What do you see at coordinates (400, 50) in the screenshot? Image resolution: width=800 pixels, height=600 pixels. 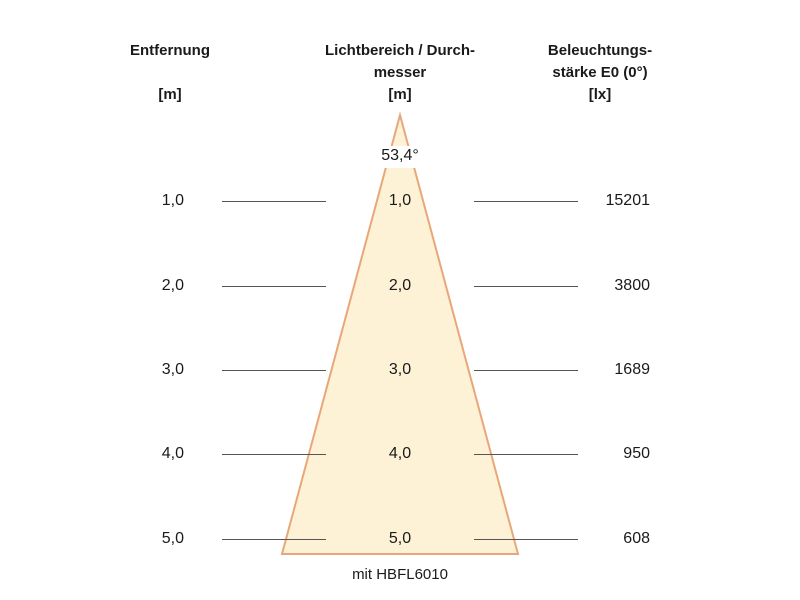 I see `diameter-header-line-1: Lichtbereich / Durch-` at bounding box center [400, 50].